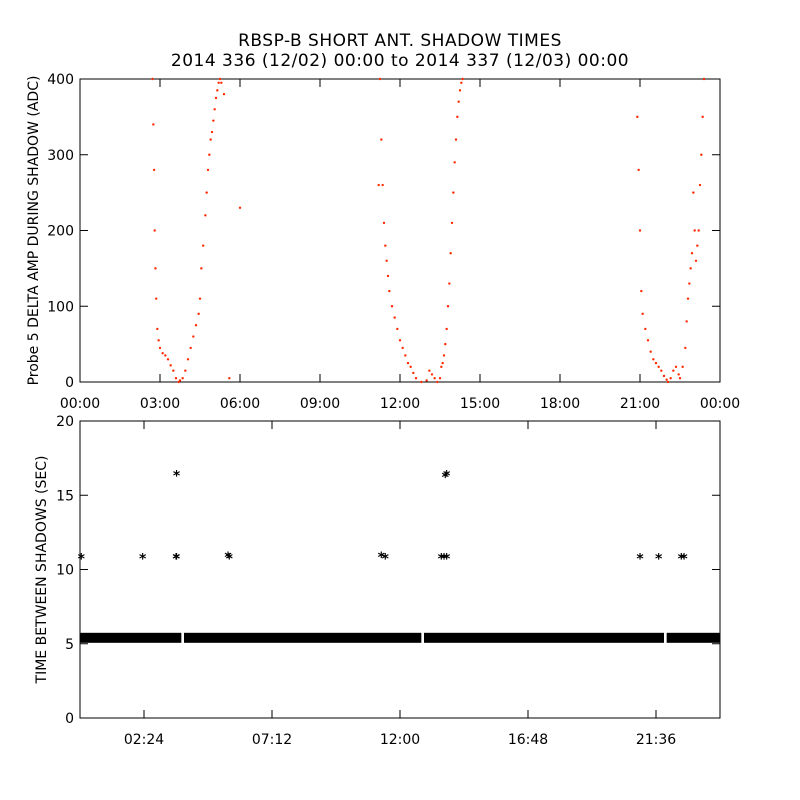  What do you see at coordinates (69, 645) in the screenshot?
I see `y-tick-label: 5` at bounding box center [69, 645].